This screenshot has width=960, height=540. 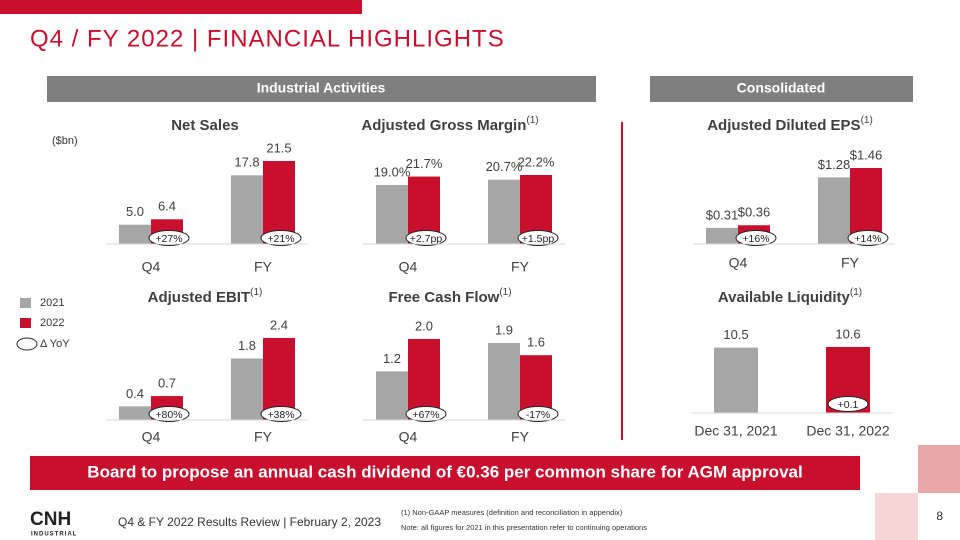 I want to click on chart-title: Adjusted Gross Margin(1), so click(x=449, y=124).